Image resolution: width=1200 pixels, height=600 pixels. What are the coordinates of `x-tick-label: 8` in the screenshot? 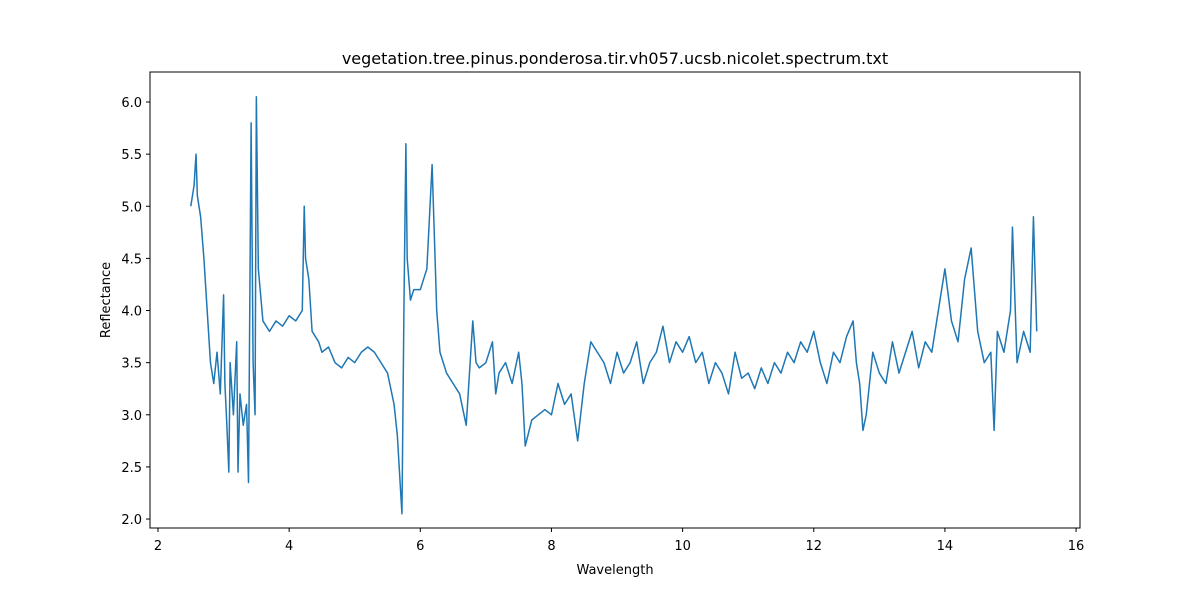 It's located at (551, 546).